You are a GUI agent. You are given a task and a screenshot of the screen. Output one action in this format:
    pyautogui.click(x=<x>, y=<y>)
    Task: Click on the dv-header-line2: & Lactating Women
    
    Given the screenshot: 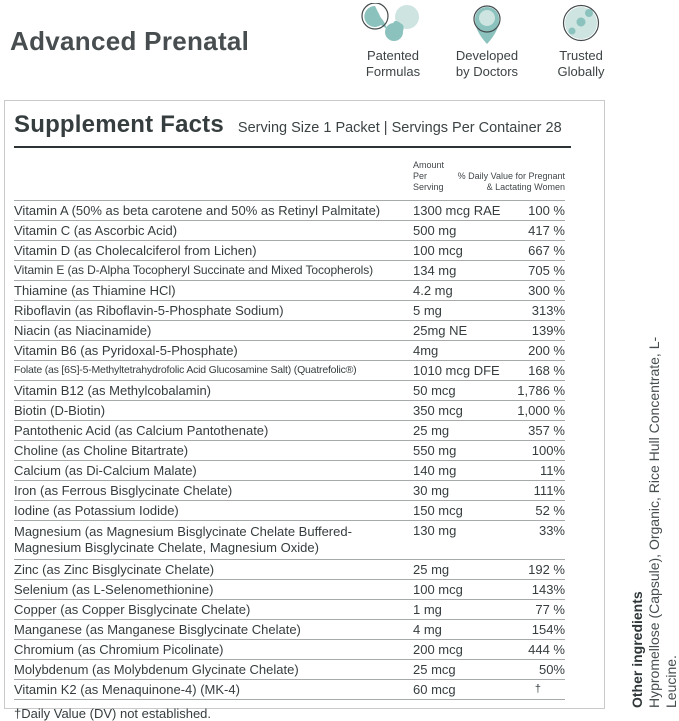 What is the action you would take?
    pyautogui.click(x=525, y=187)
    